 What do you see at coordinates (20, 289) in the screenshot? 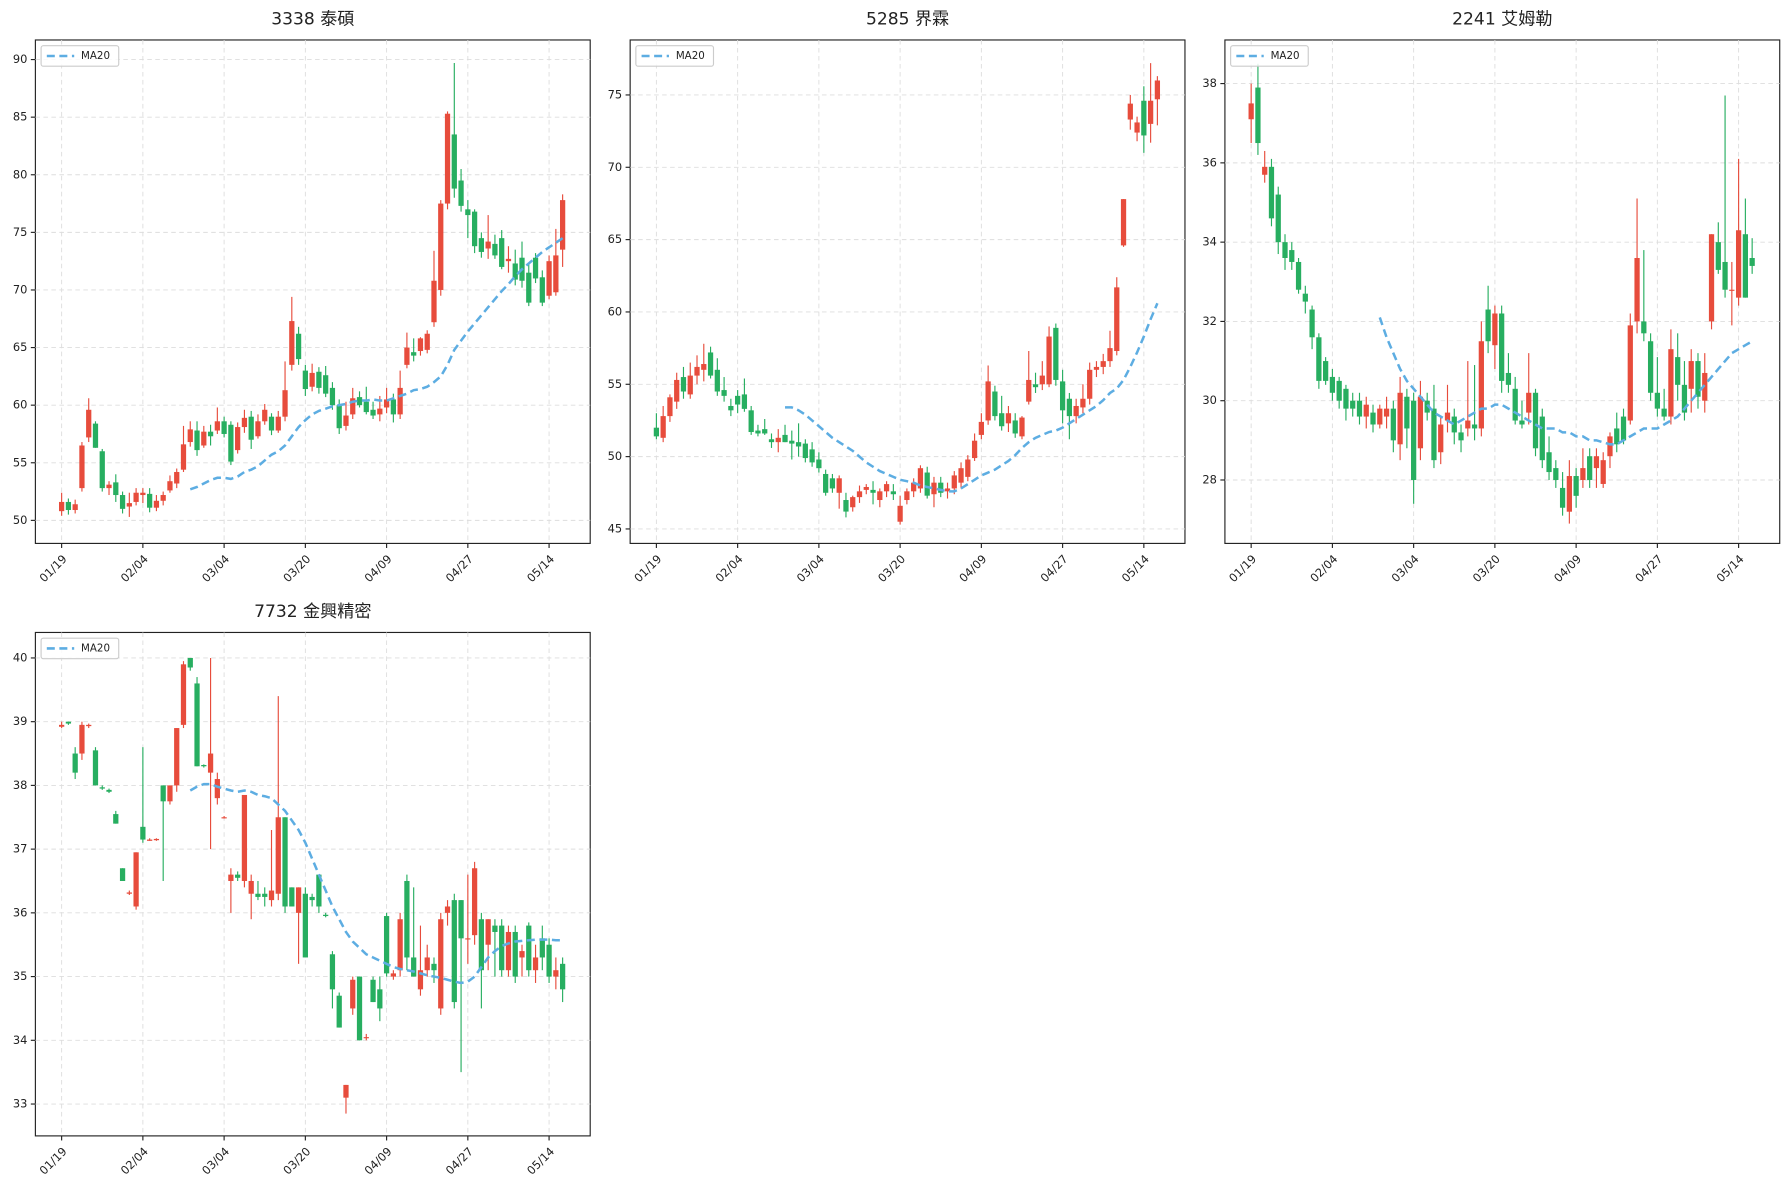
I see `y-tick-label: 70` at bounding box center [20, 289].